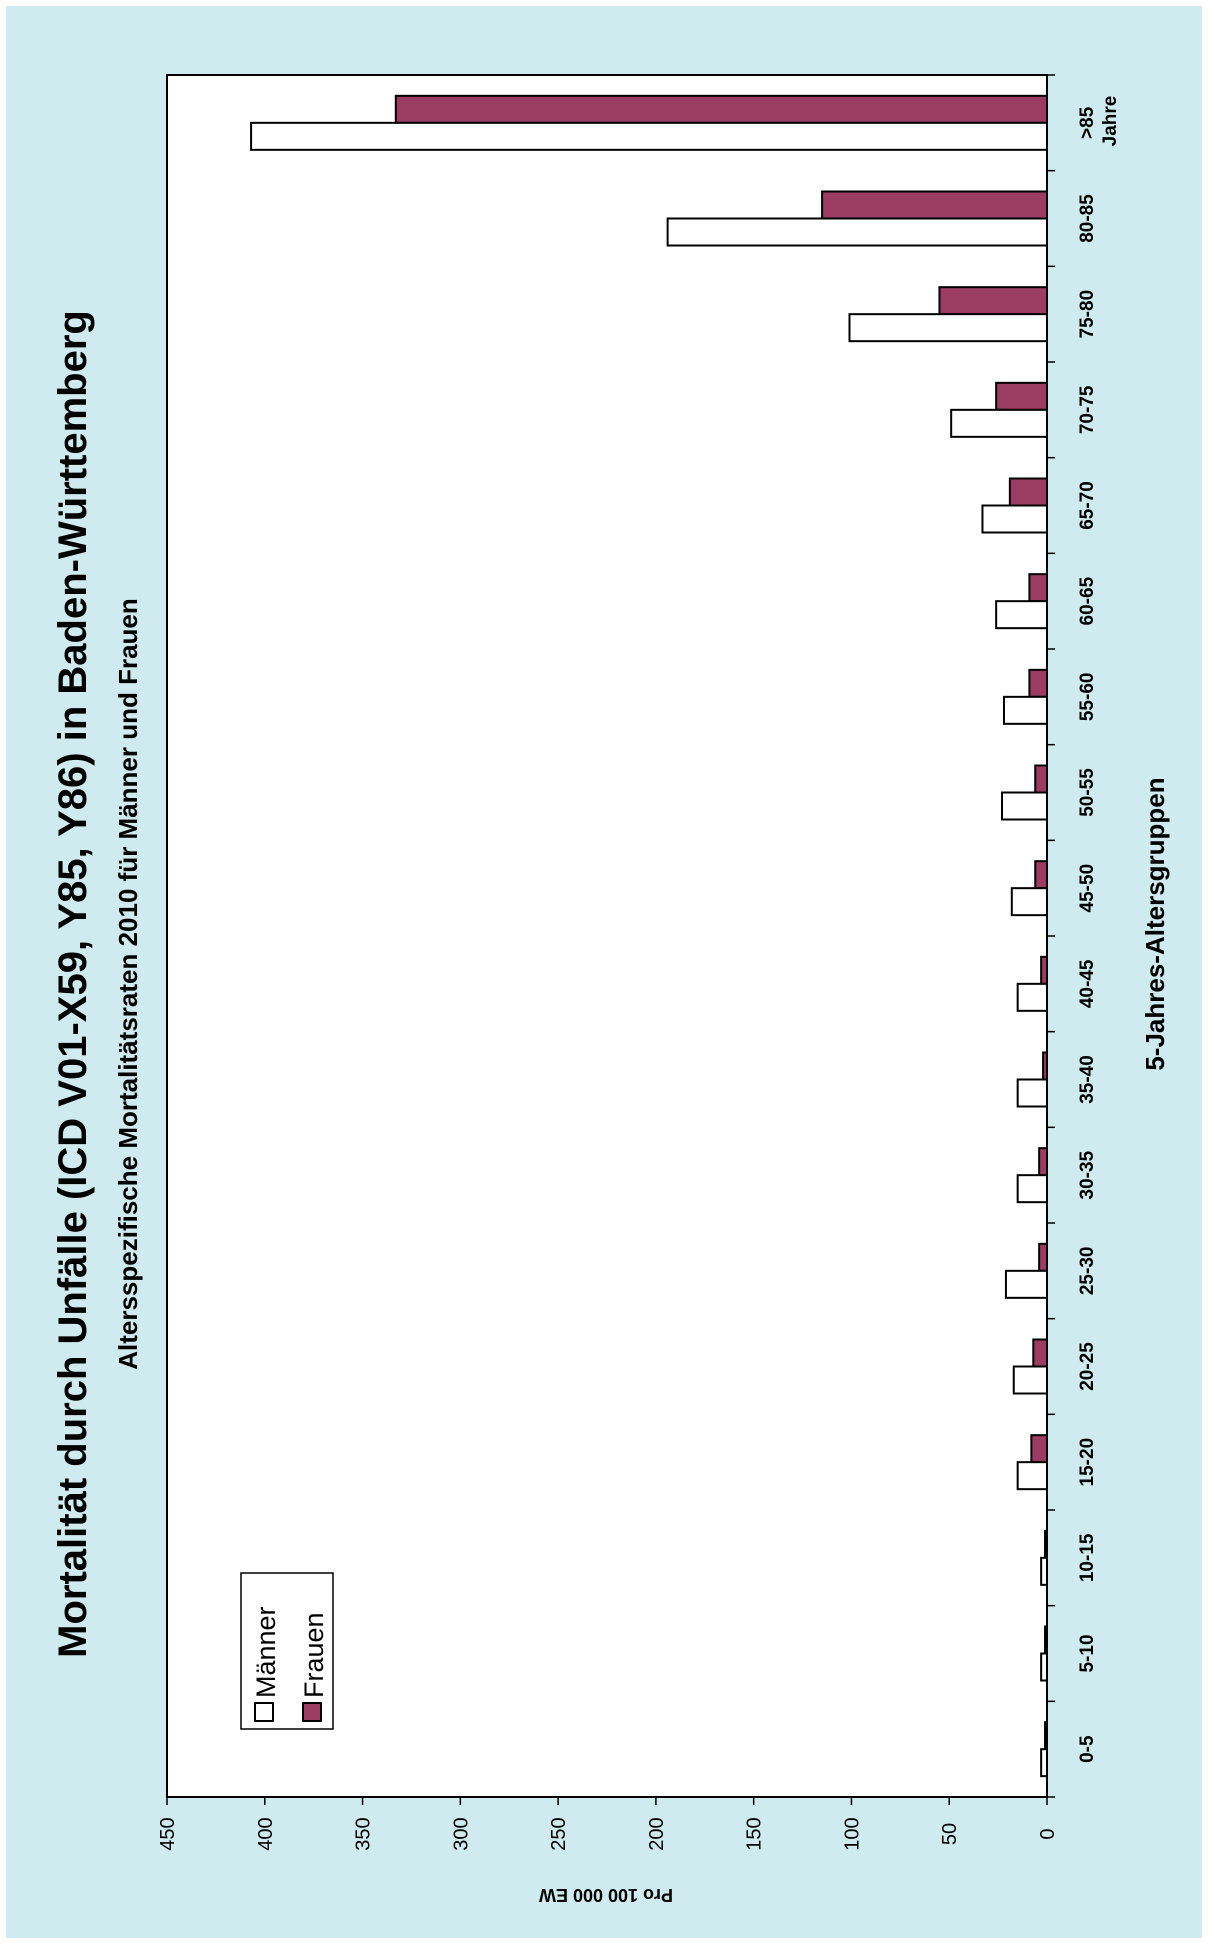 This screenshot has height=1944, width=1208. I want to click on value-tick-label: 0, so click(1048, 1833).